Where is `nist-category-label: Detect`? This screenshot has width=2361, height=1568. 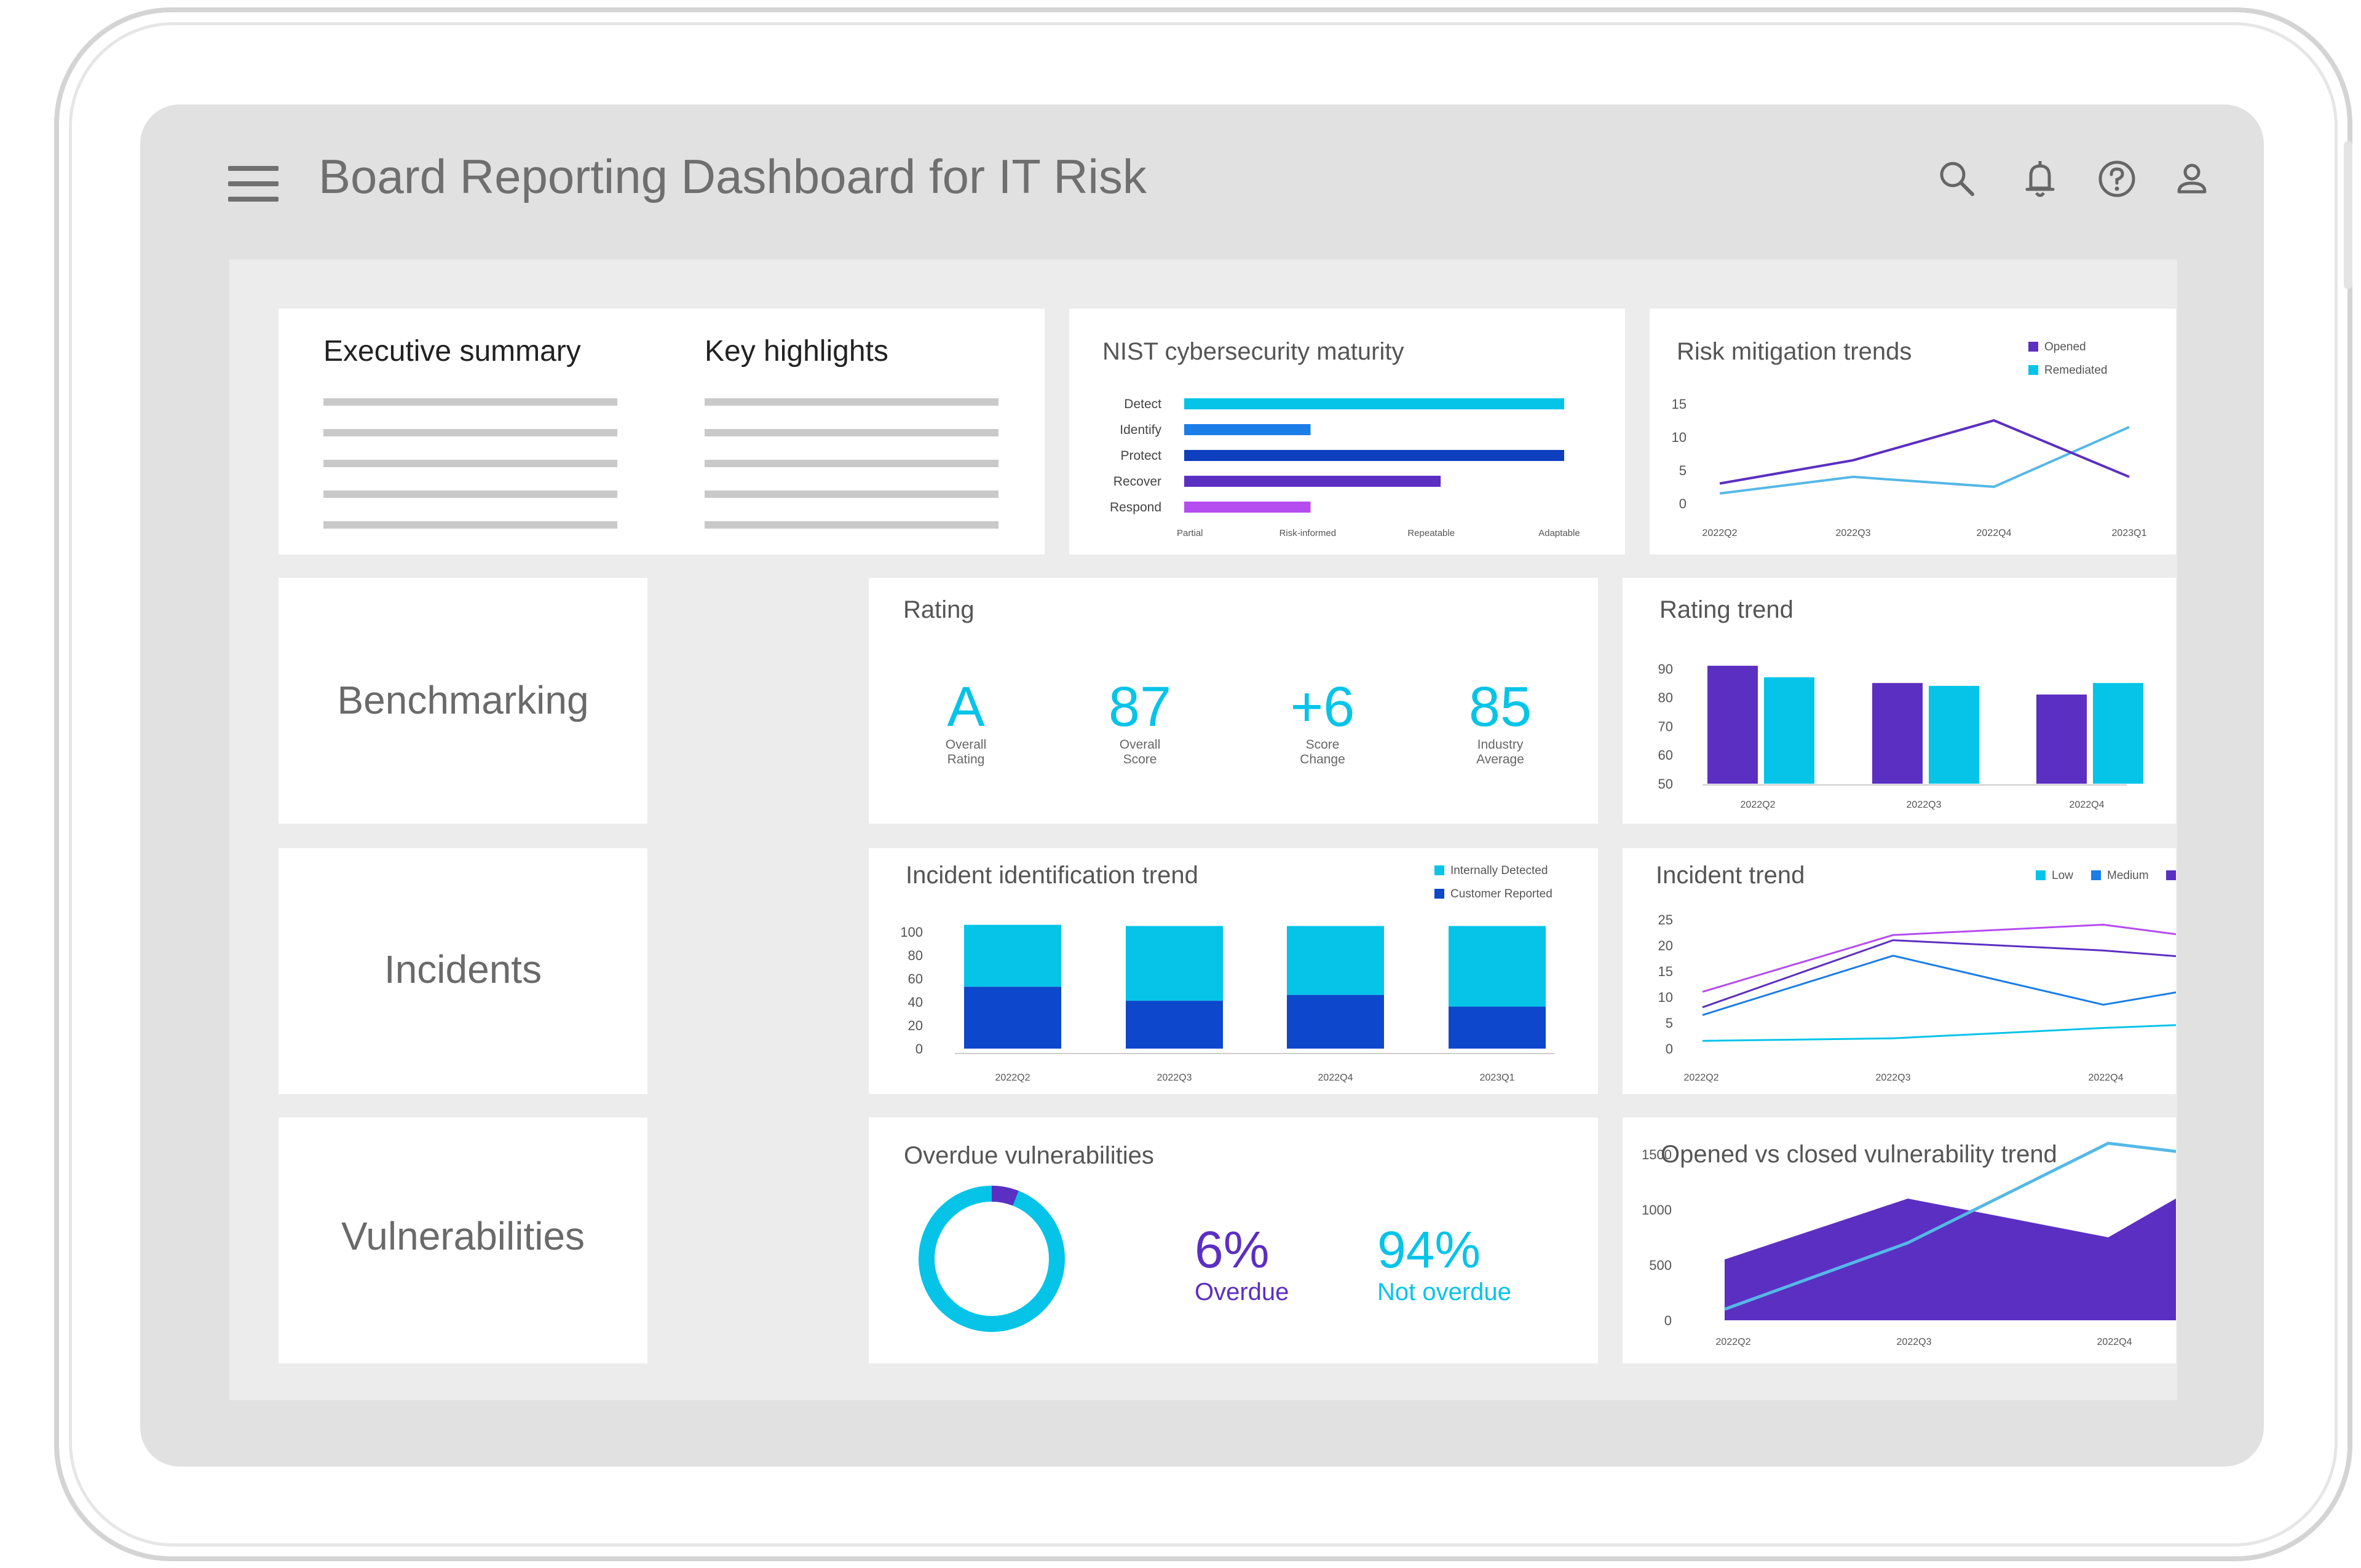
nist-category-label: Detect is located at coordinates (1142, 404).